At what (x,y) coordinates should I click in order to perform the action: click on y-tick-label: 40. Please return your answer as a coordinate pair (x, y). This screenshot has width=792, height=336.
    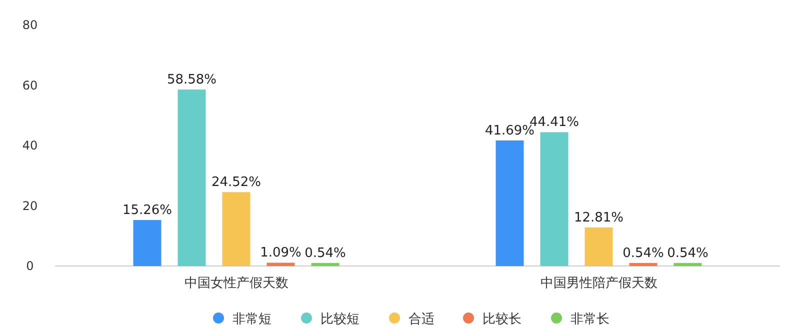
    Looking at the image, I should click on (30, 145).